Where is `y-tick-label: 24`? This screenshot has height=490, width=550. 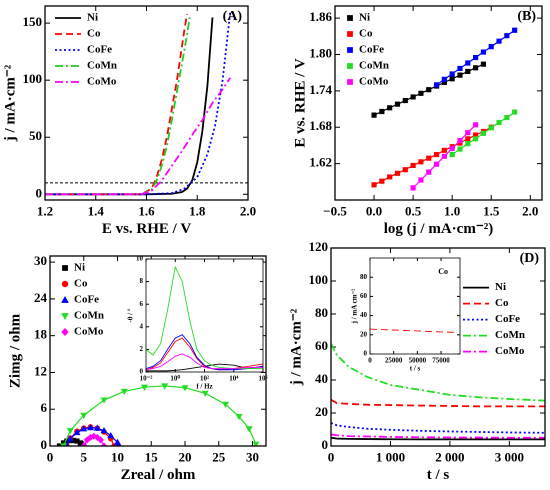 y-tick-label: 24 is located at coordinates (41, 297).